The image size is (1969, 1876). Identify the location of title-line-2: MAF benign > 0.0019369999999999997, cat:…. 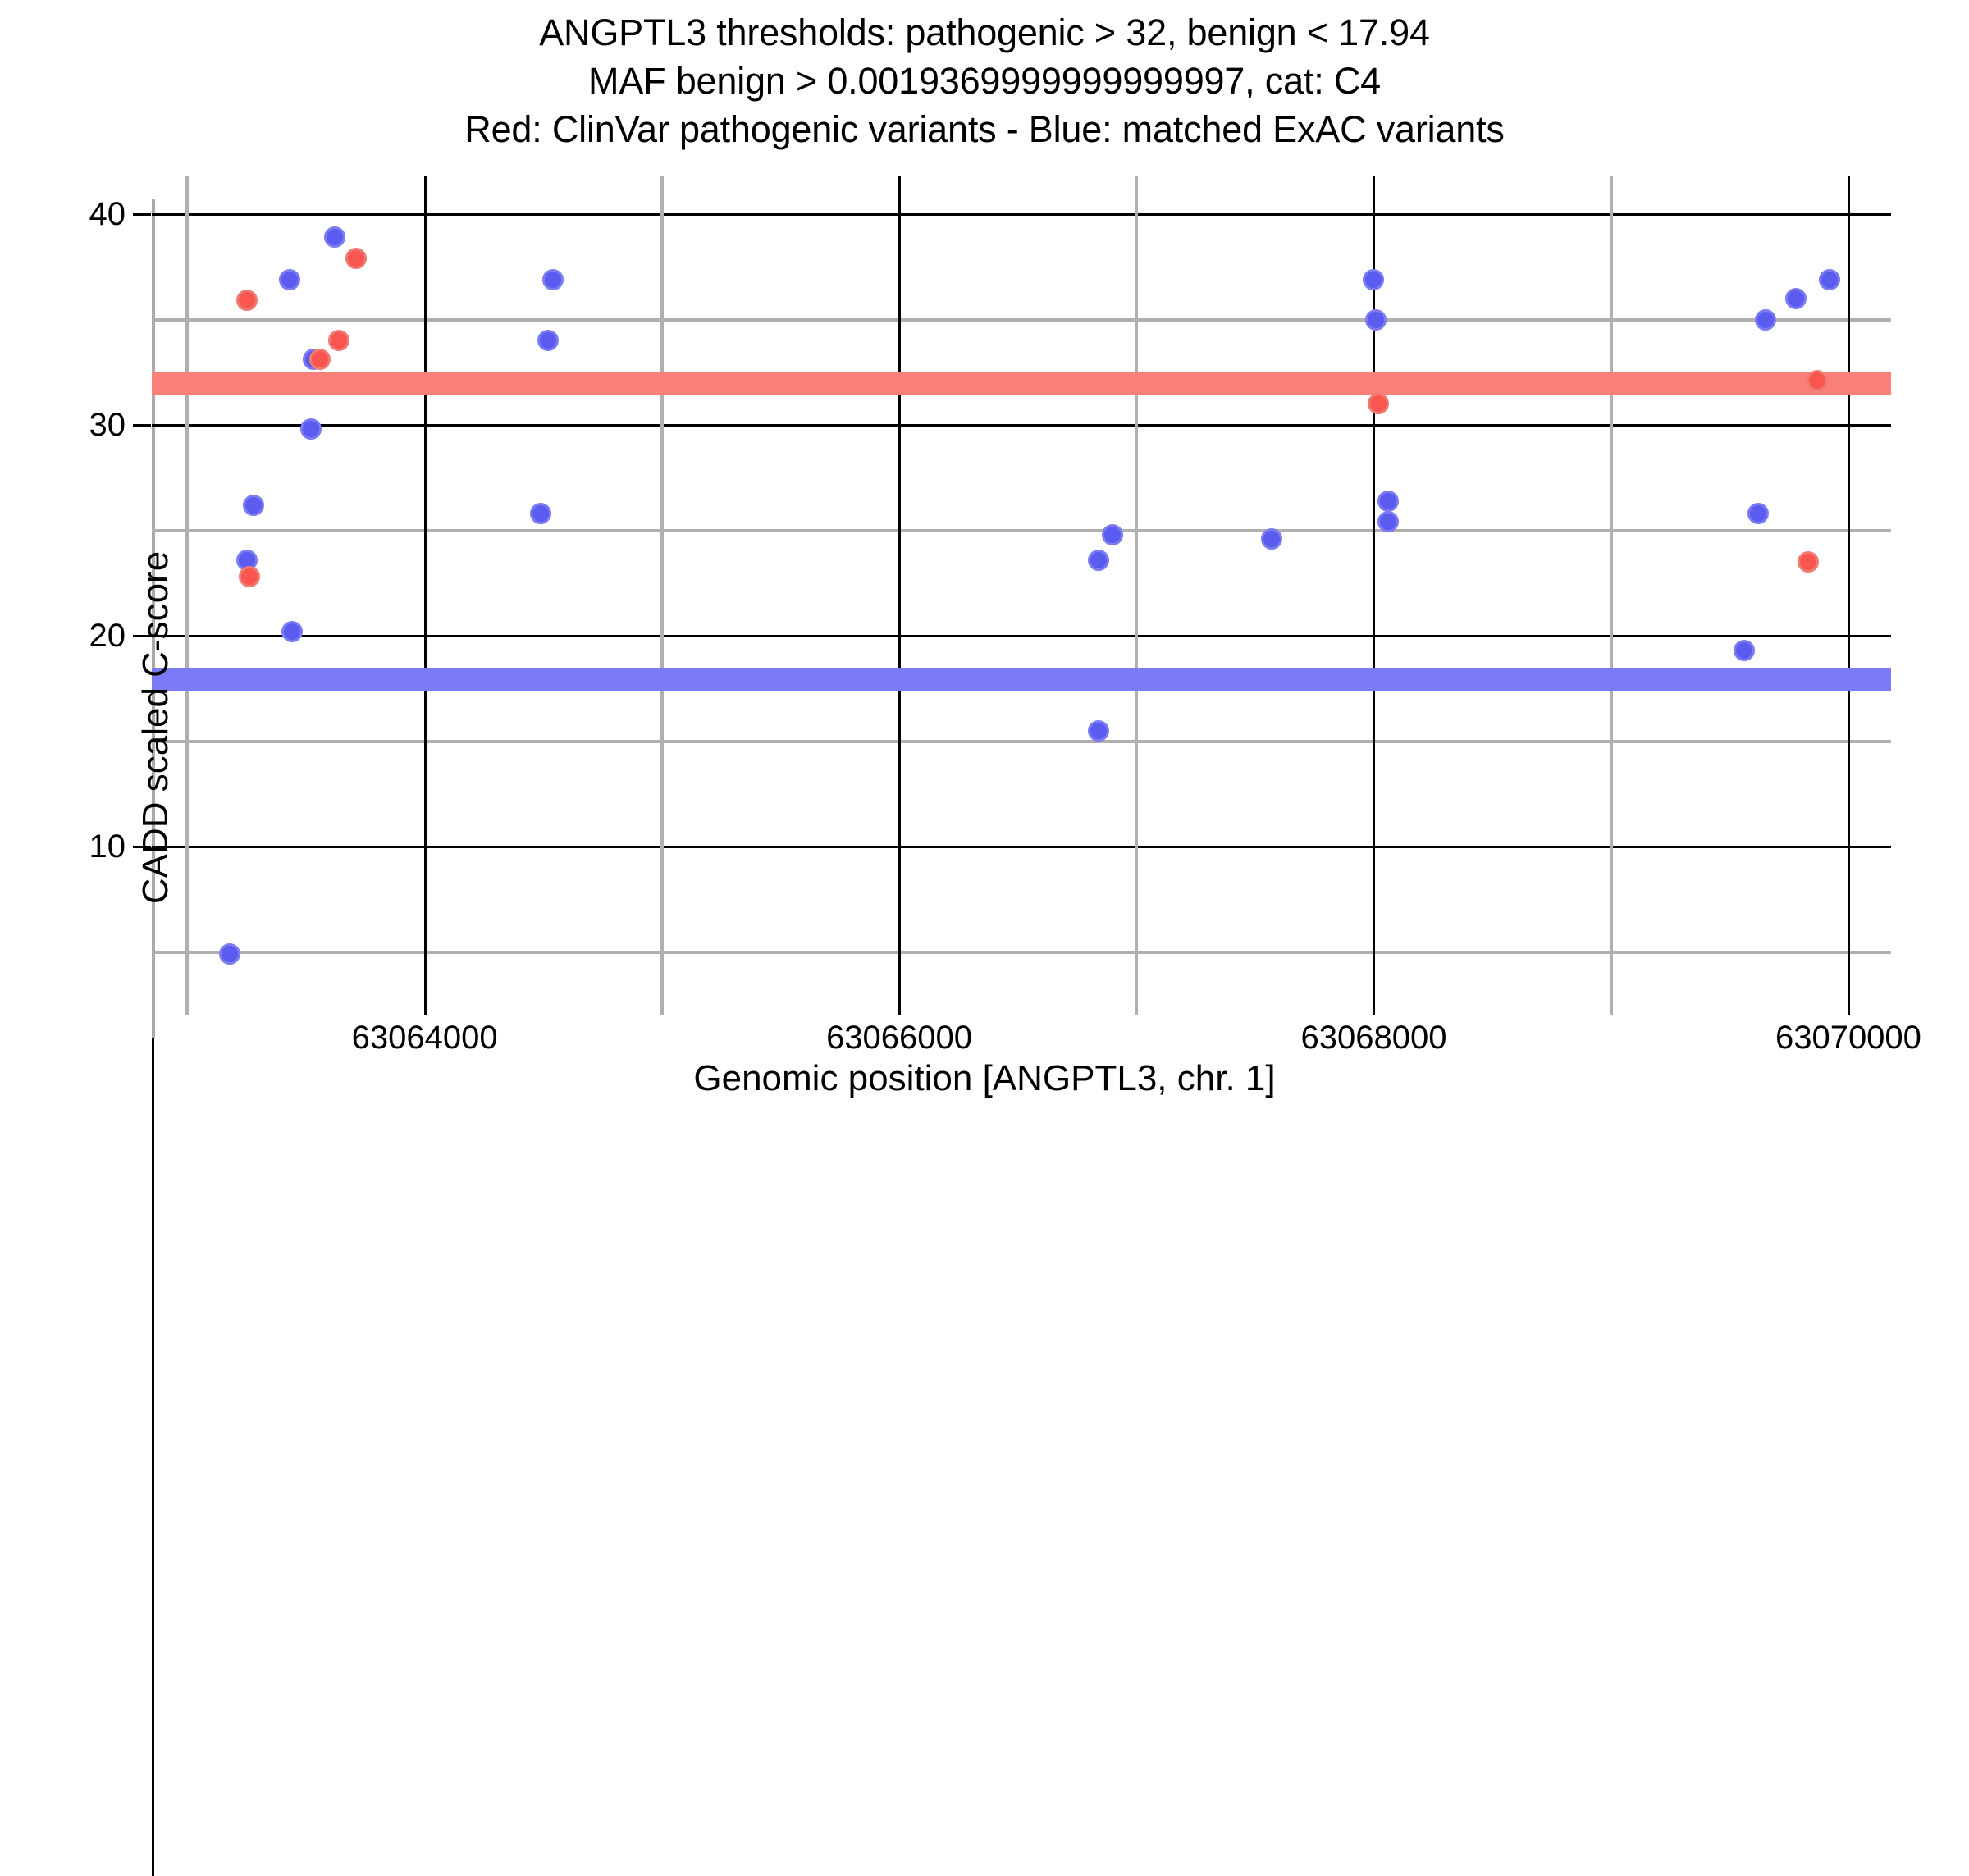
(984, 81).